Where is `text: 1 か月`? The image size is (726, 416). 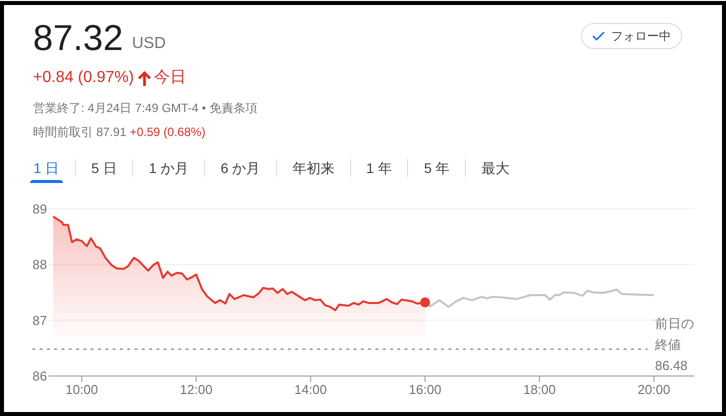
text: 1 か月 is located at coordinates (169, 168).